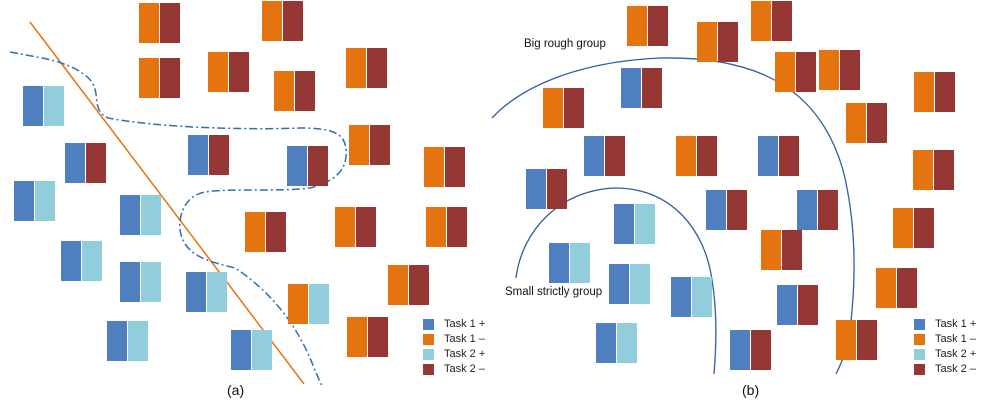  What do you see at coordinates (751, 390) in the screenshot?
I see `caption-b: (b)` at bounding box center [751, 390].